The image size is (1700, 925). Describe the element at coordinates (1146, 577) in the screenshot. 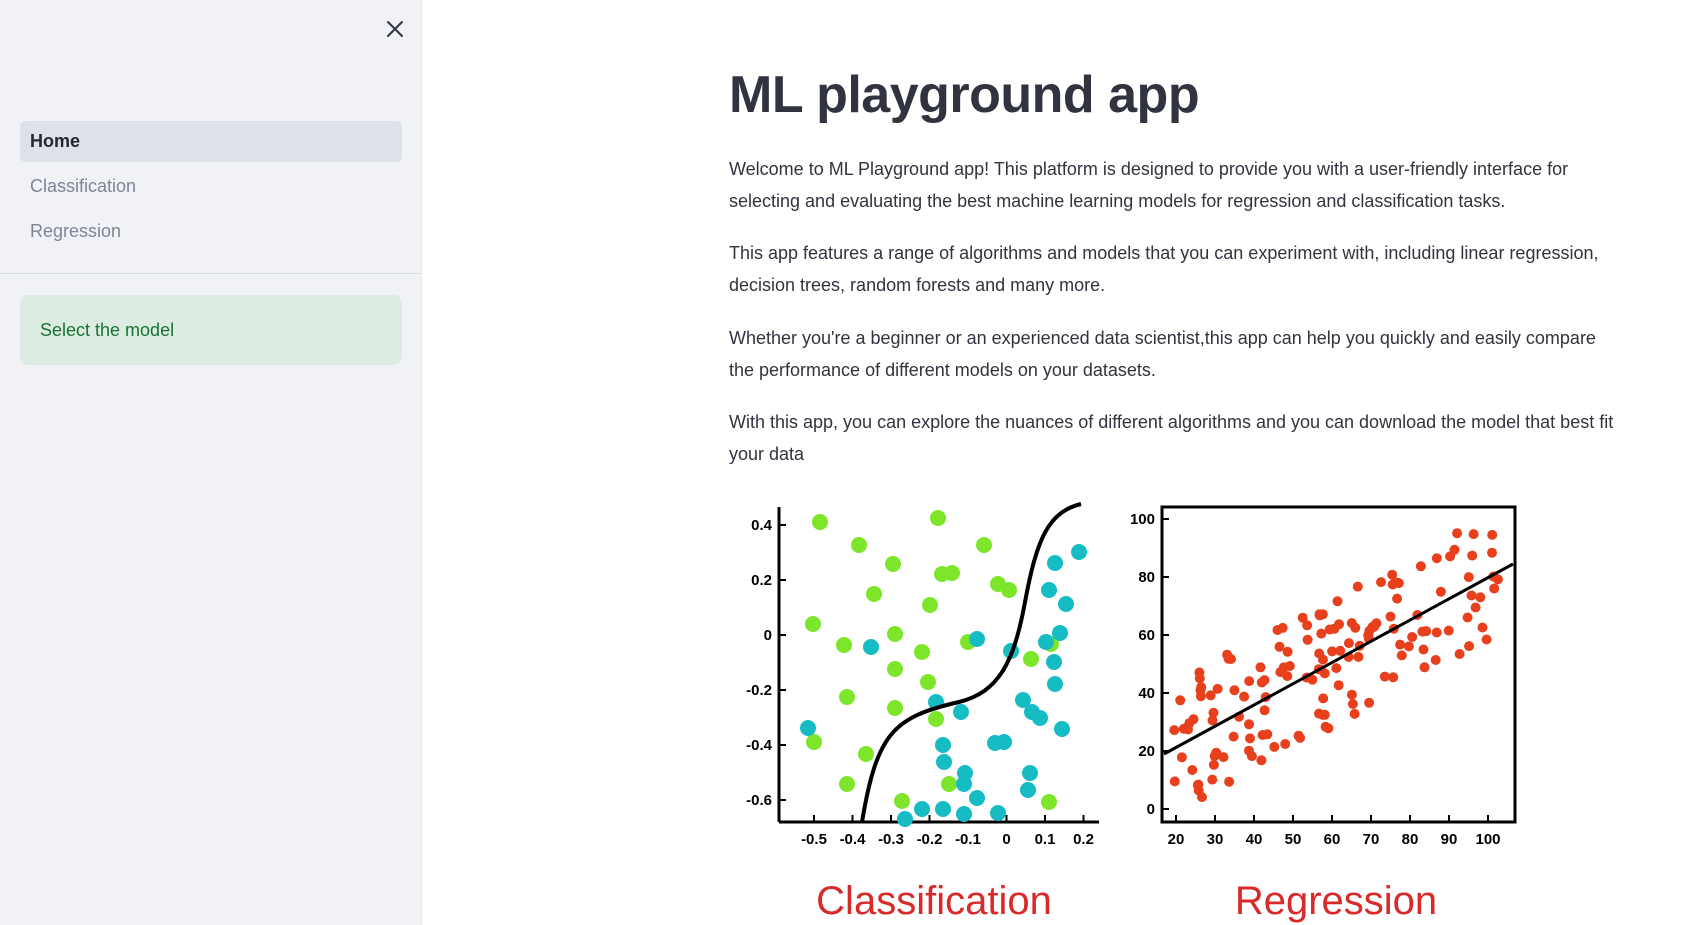

I see `y-tick-label: 80` at that location.